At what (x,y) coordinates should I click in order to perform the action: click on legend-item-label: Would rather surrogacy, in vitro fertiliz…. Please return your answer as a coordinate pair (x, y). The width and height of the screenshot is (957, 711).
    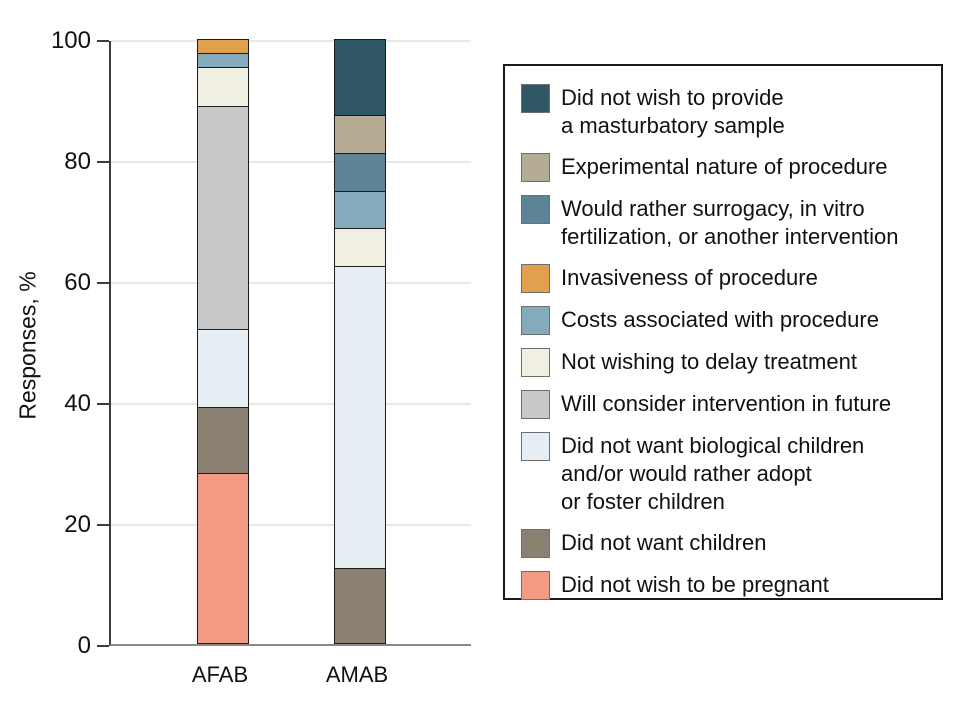
    Looking at the image, I should click on (730, 223).